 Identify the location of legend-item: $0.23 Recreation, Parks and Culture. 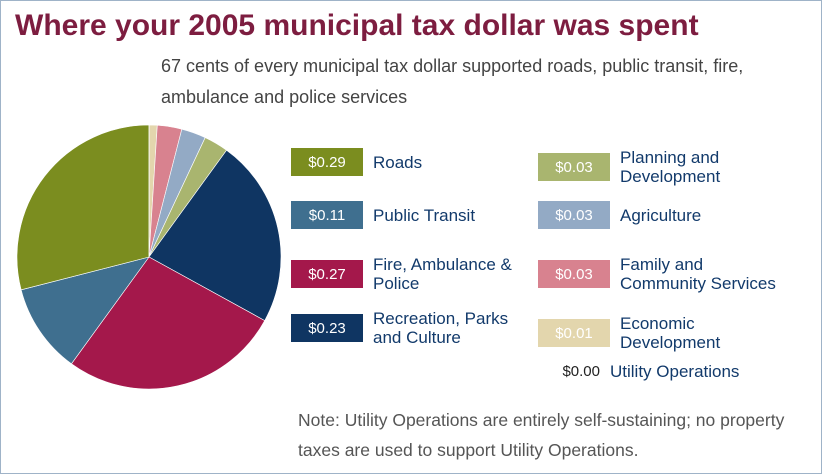
(407, 328).